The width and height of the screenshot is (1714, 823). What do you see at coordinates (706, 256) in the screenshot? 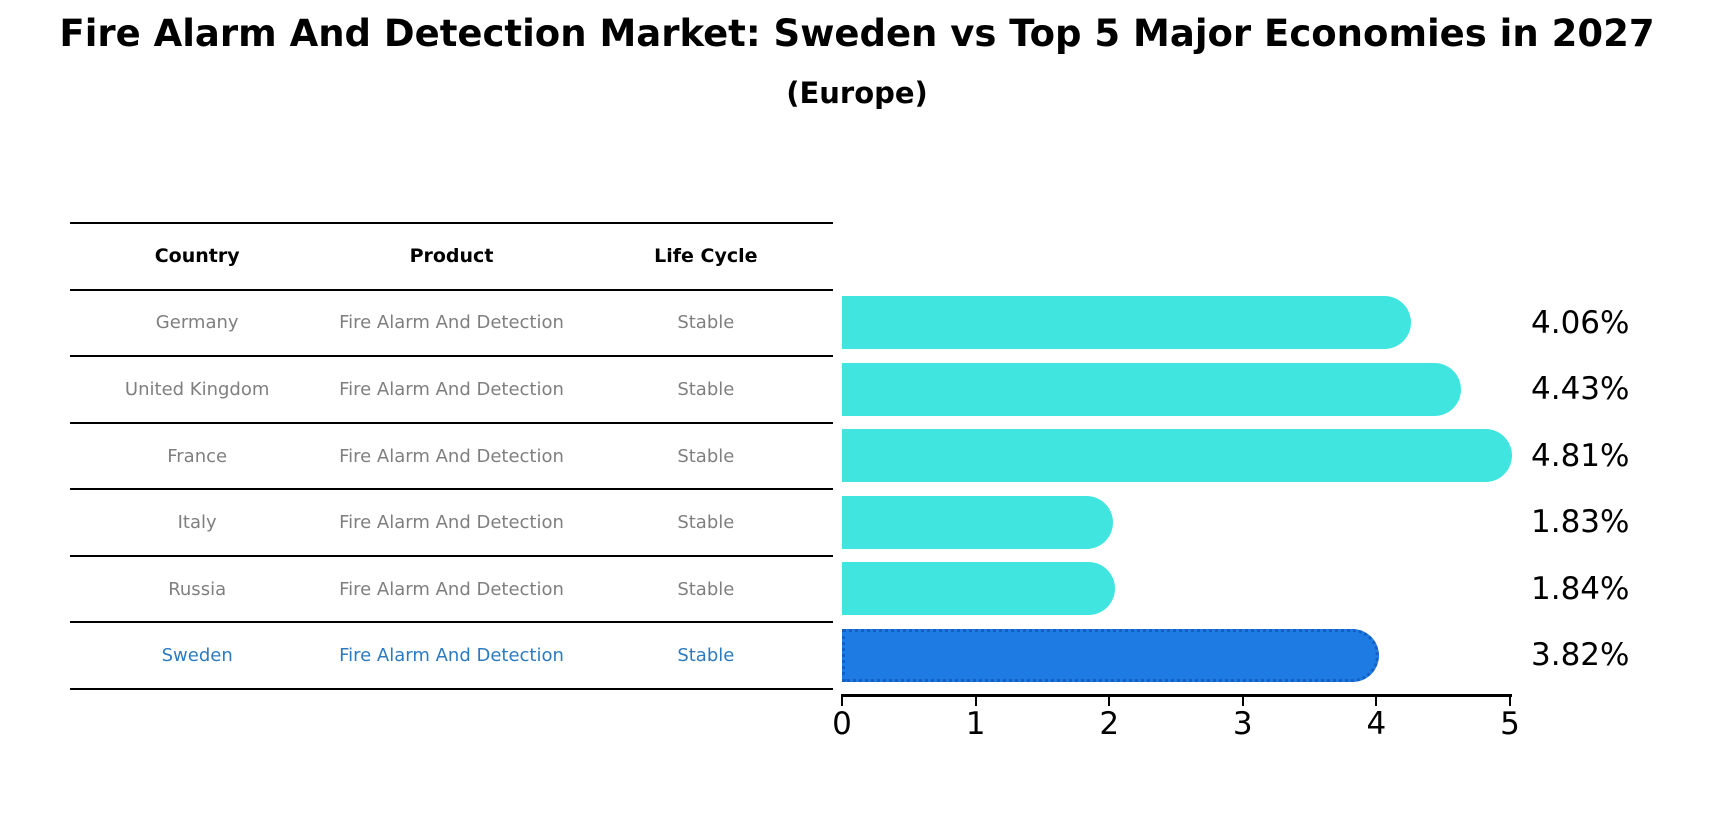
I see `header-cell-lifecycle: Life Cycle` at bounding box center [706, 256].